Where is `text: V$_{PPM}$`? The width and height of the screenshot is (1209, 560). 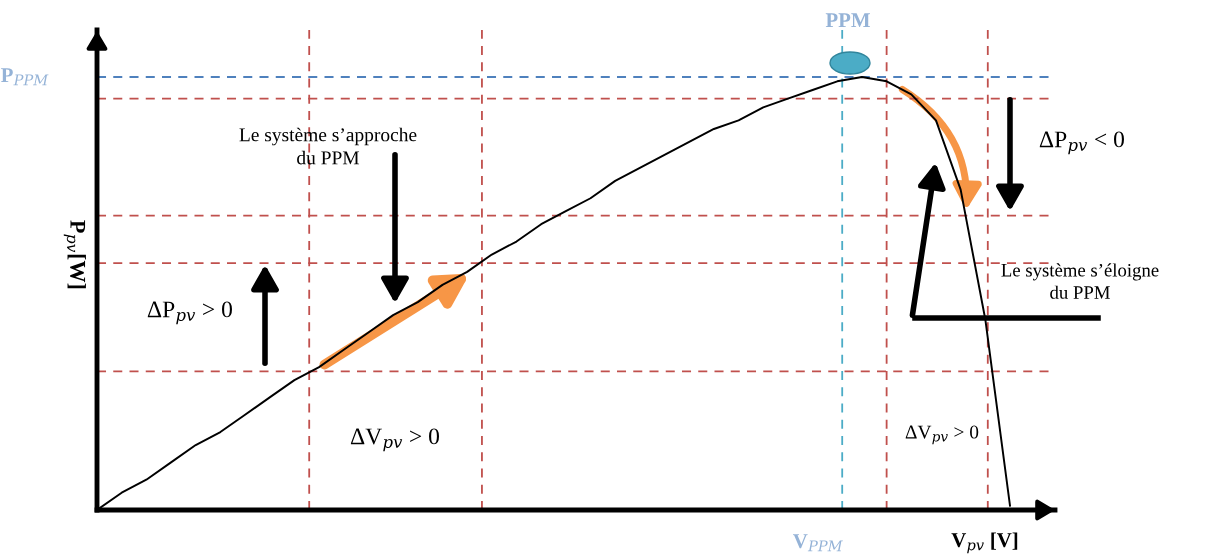 text: V$_{PPM}$ is located at coordinates (818, 543).